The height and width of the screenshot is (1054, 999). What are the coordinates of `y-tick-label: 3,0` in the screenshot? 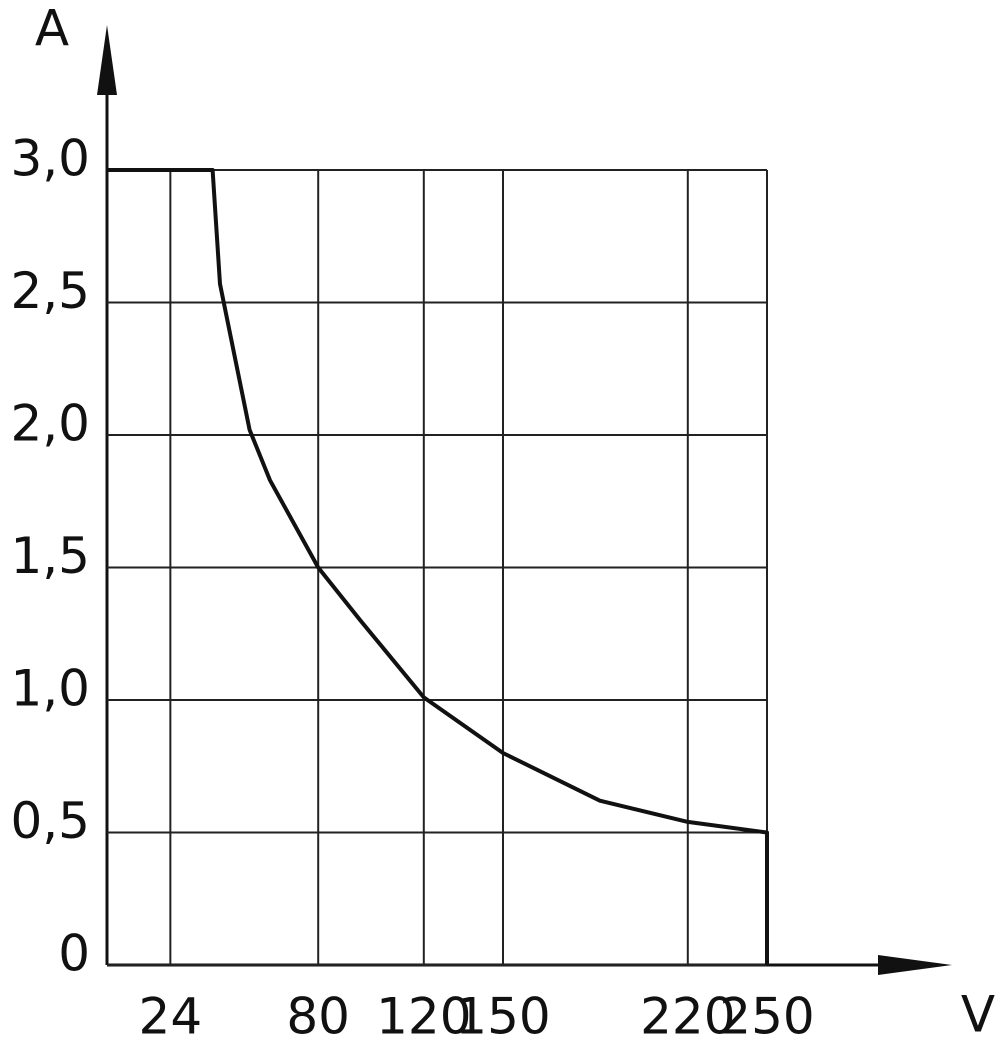 It's located at (50, 159).